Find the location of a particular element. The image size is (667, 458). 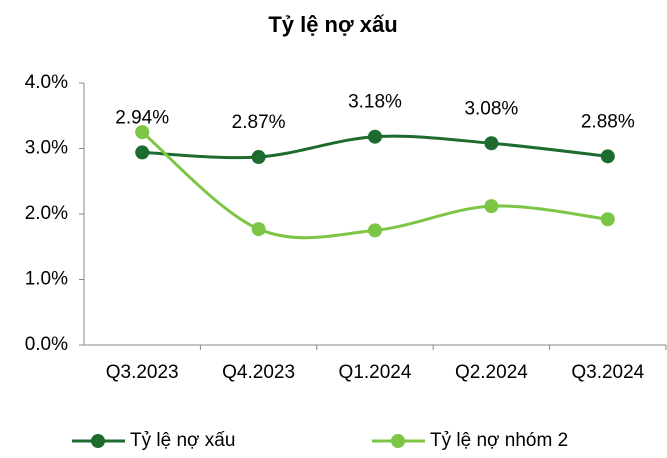

data-label: 3.08% is located at coordinates (491, 108).